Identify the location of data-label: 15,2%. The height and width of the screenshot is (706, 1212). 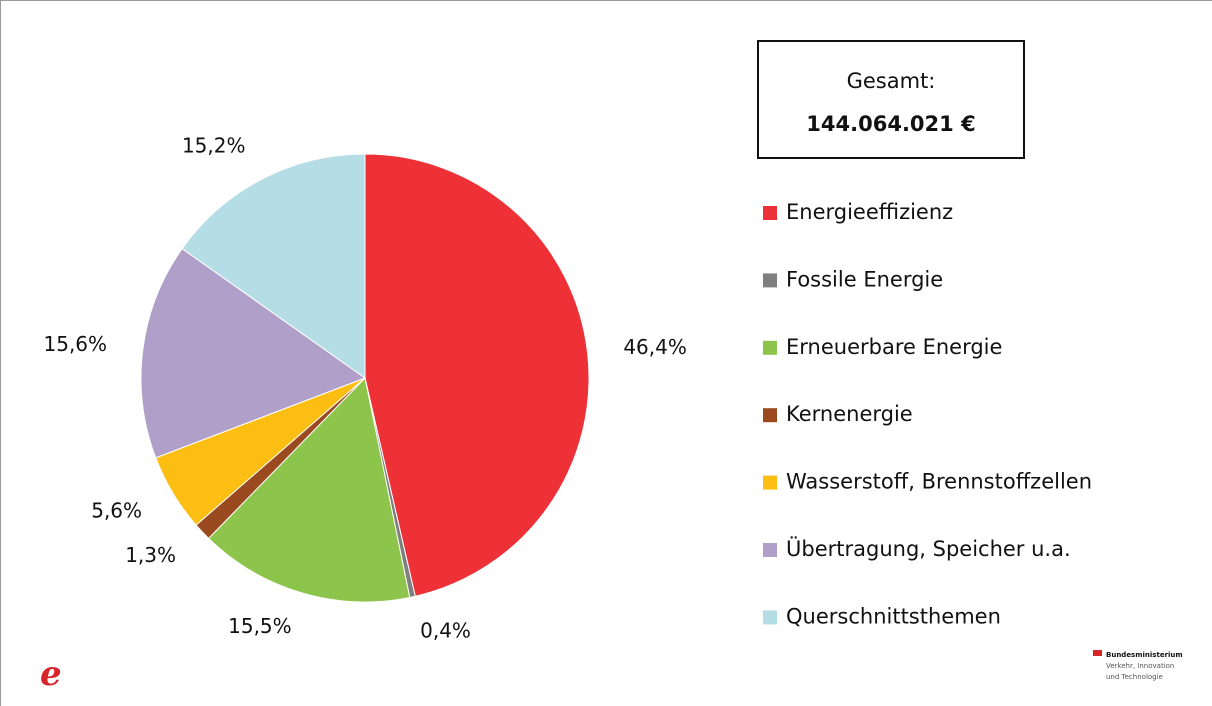
(214, 146).